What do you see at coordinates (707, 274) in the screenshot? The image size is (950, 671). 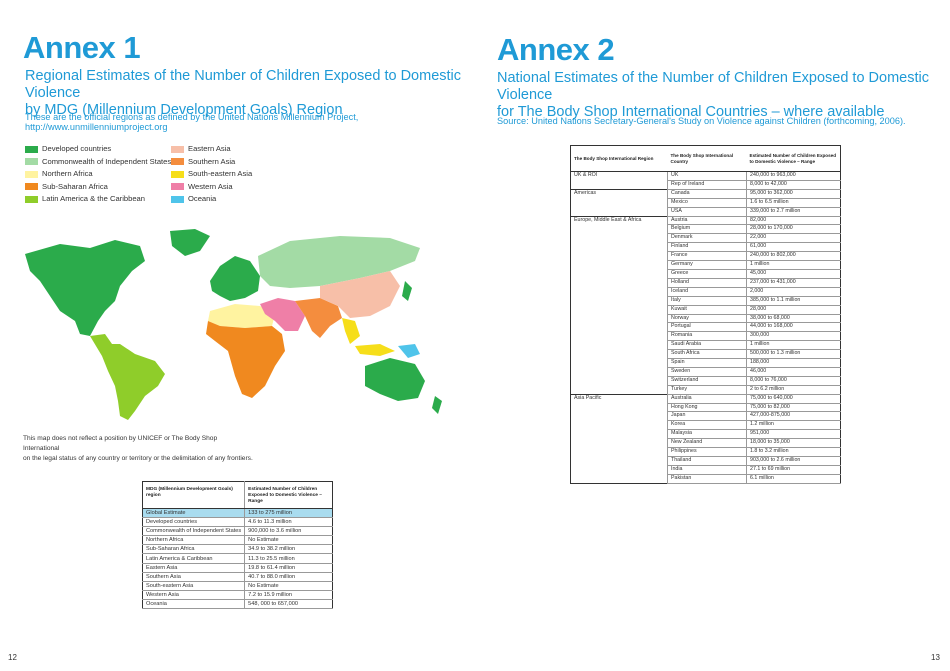 I see `cell-country: Greece` at bounding box center [707, 274].